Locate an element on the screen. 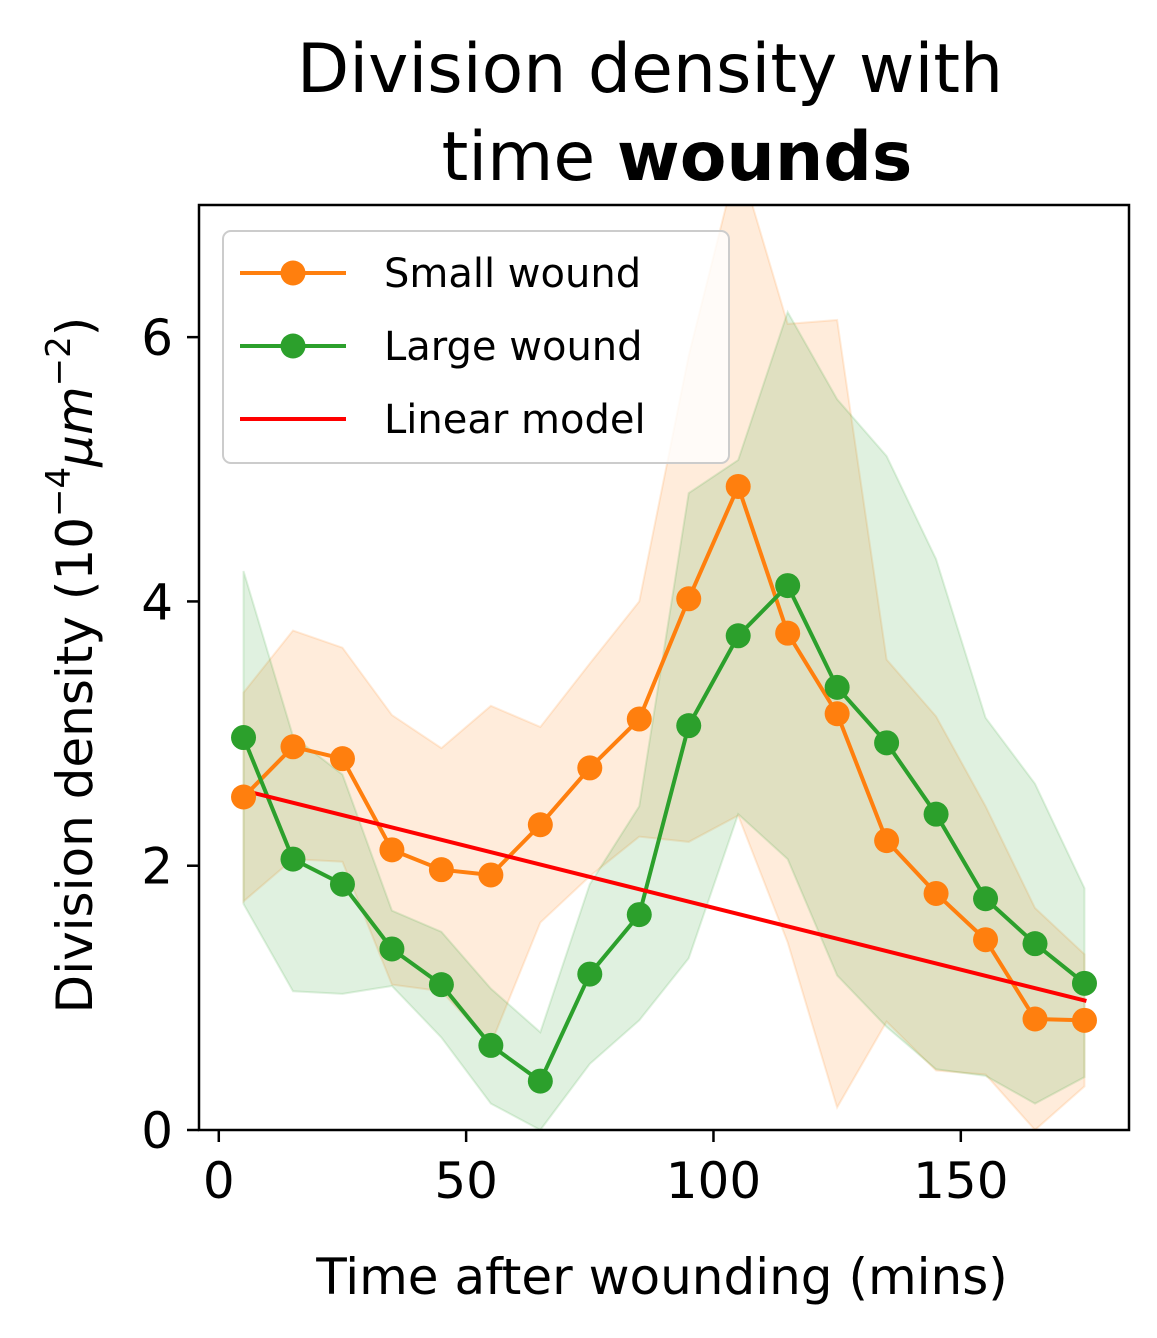  y-tick-label: 0 is located at coordinates (157, 1131).